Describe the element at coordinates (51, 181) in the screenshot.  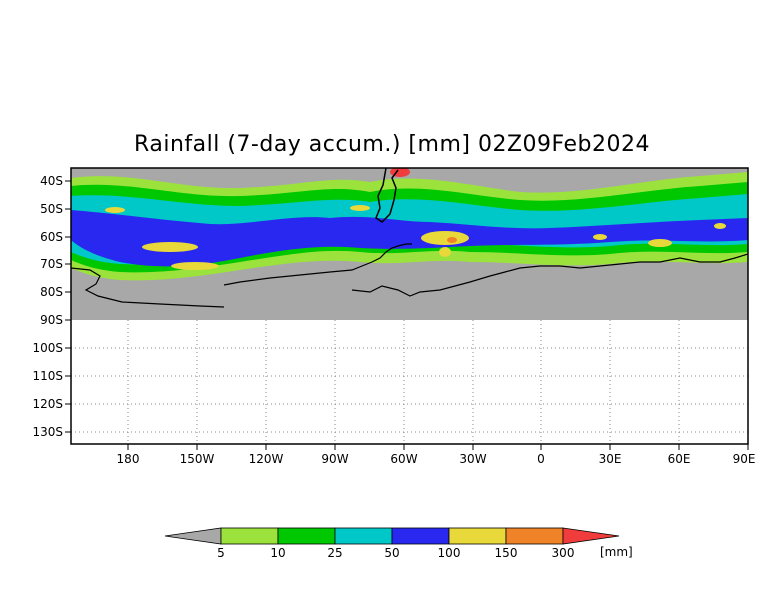
I see `lat-label: 40S` at that location.